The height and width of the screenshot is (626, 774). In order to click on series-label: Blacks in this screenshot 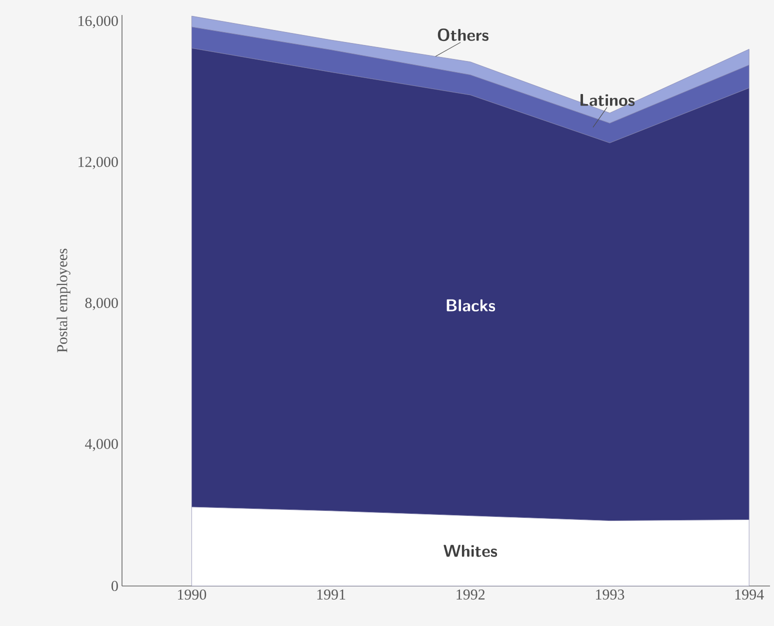, I will do `click(471, 305)`.